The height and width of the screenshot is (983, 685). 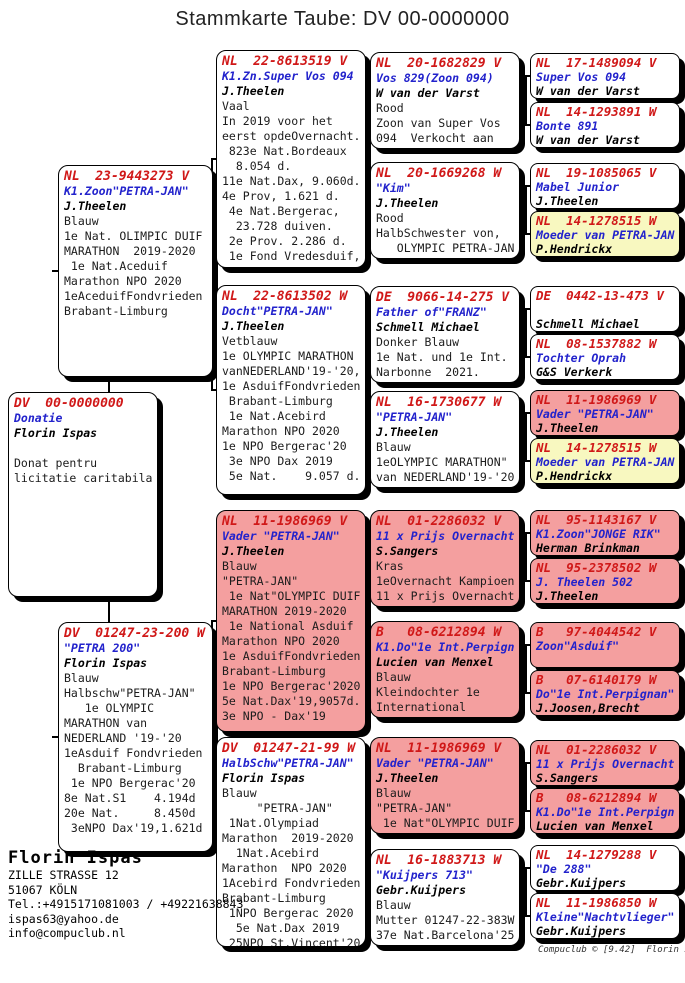 What do you see at coordinates (445, 647) in the screenshot?
I see `pigeon-name: K1.Do"1e Int.Perpign` at bounding box center [445, 647].